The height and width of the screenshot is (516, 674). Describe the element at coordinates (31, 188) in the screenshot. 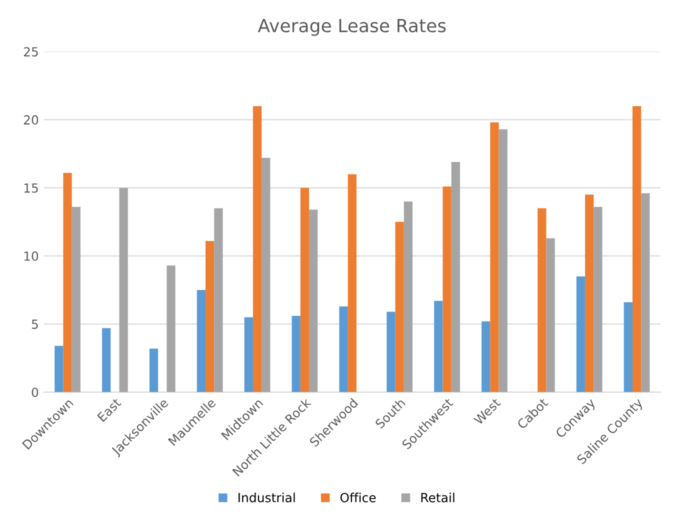

I see `y-tick-label: 15` at that location.